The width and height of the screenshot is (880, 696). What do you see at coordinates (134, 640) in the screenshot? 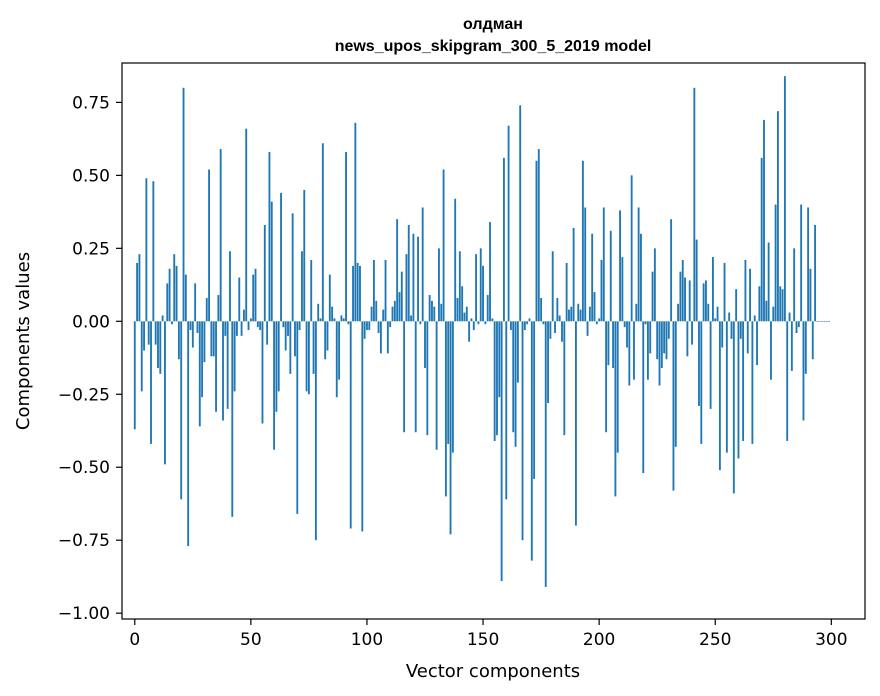
I see `x-tick-label: 0` at bounding box center [134, 640].